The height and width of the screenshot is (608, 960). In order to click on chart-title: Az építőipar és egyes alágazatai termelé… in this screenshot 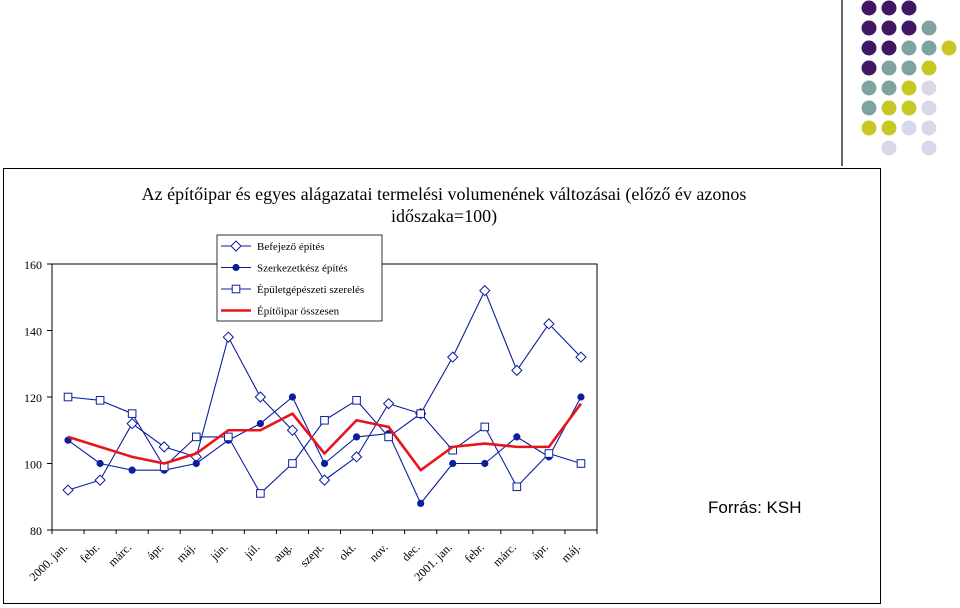, I will do `click(444, 194)`.